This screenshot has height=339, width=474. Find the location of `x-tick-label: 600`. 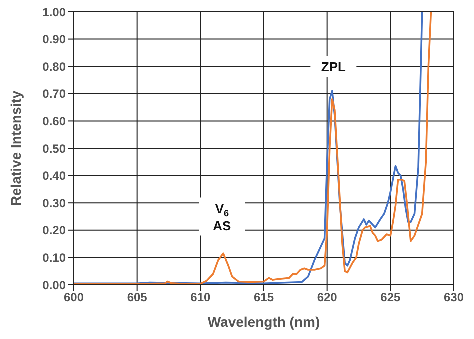

x-tick-label: 600 is located at coordinates (74, 297).